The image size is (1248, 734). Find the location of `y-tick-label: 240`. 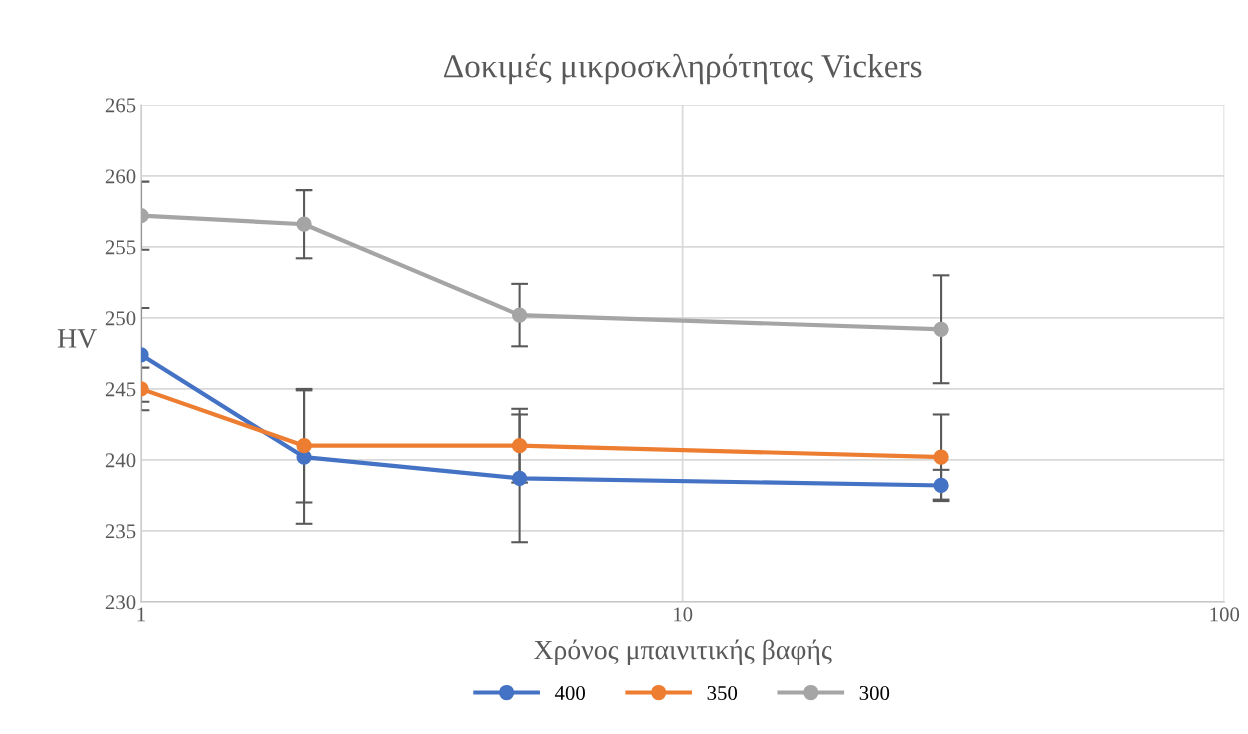

y-tick-label: 240 is located at coordinates (120, 460).